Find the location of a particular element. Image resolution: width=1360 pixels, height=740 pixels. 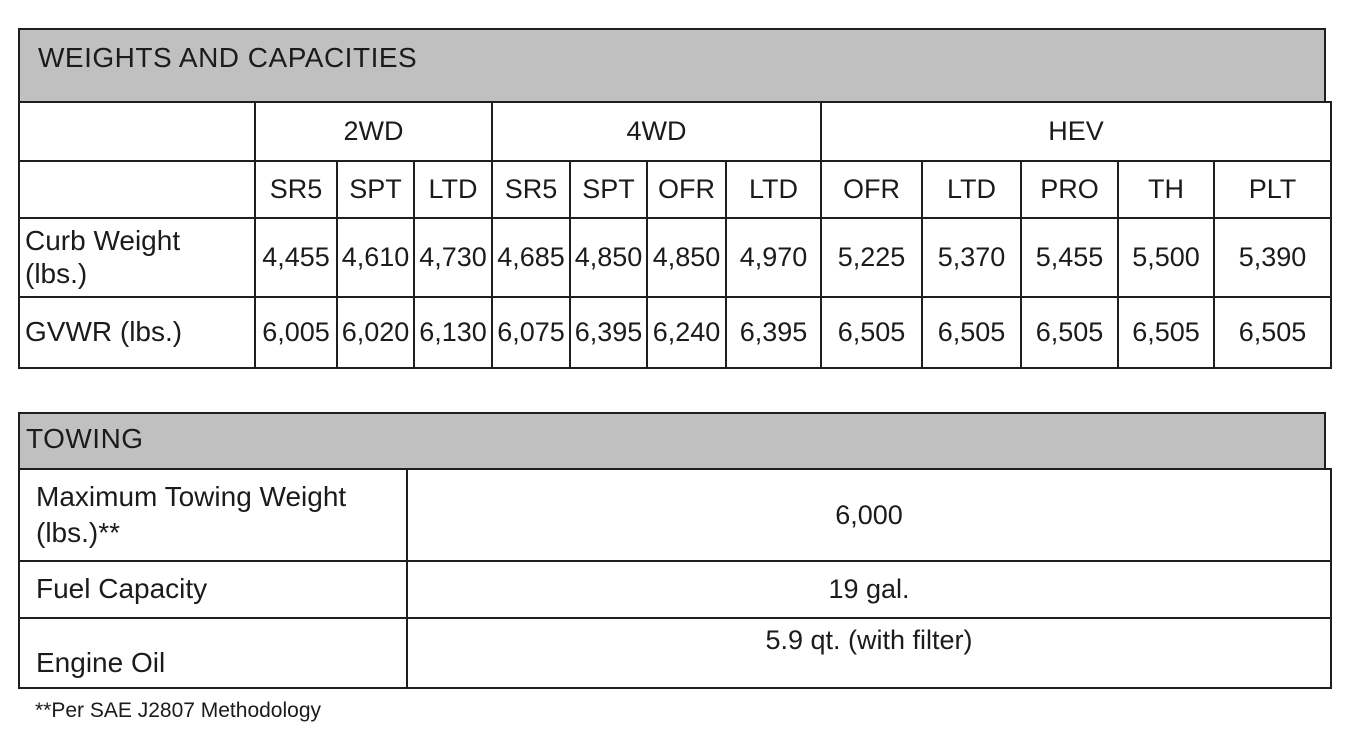

engine-oil-value: 5.9 qt. (with filter) is located at coordinates (869, 653).